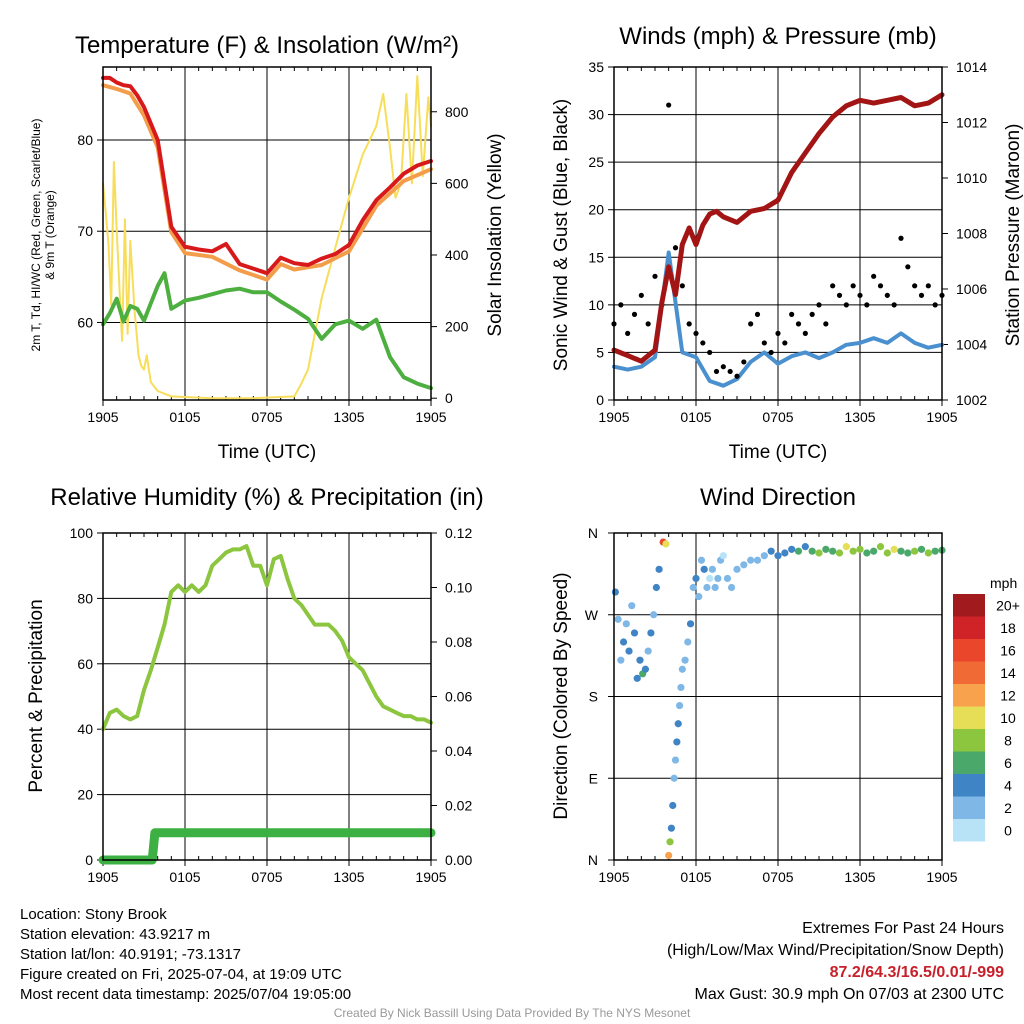 This screenshot has width=1024, height=1024. What do you see at coordinates (778, 452) in the screenshot?
I see `winds-xlabel: Time (UTC)` at bounding box center [778, 452].